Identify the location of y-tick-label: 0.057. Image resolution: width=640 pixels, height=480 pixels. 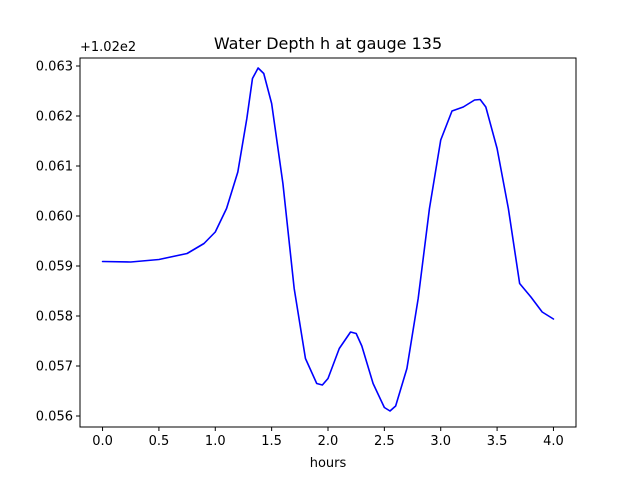
(54, 367).